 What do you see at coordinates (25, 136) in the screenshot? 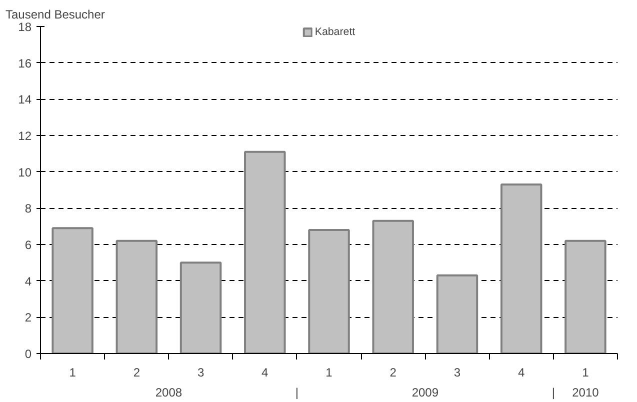
I see `y-tick-label: 12` at bounding box center [25, 136].